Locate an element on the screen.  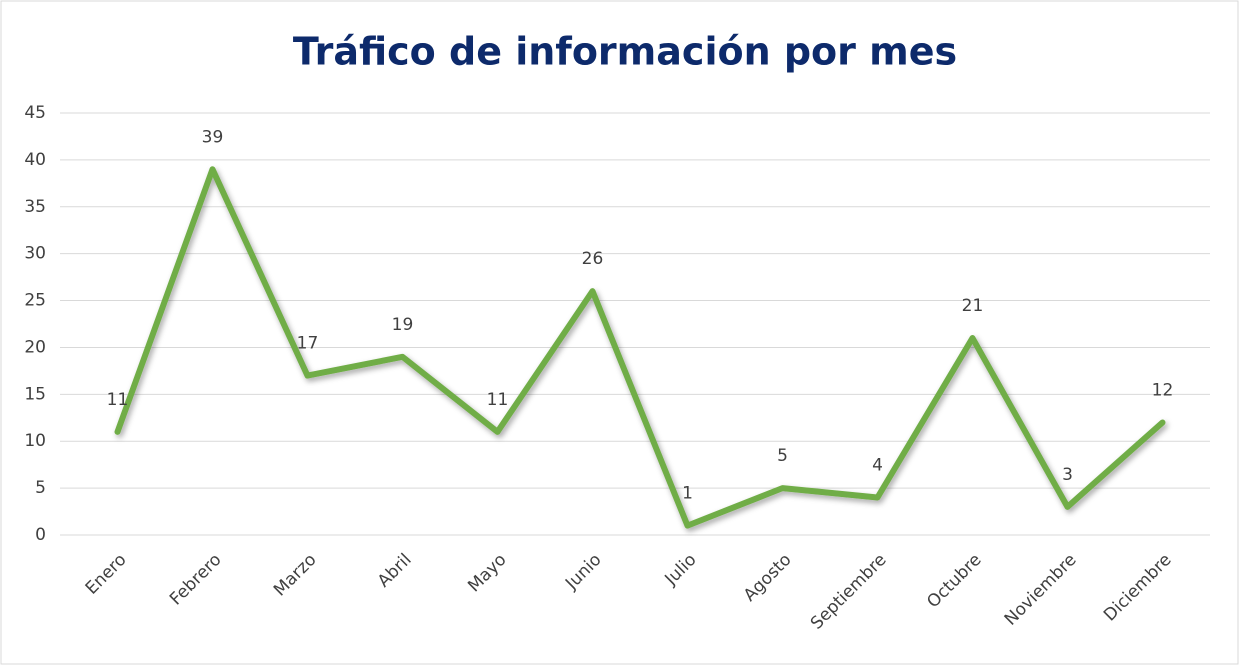
y-tick-label: 5 is located at coordinates (40, 488).